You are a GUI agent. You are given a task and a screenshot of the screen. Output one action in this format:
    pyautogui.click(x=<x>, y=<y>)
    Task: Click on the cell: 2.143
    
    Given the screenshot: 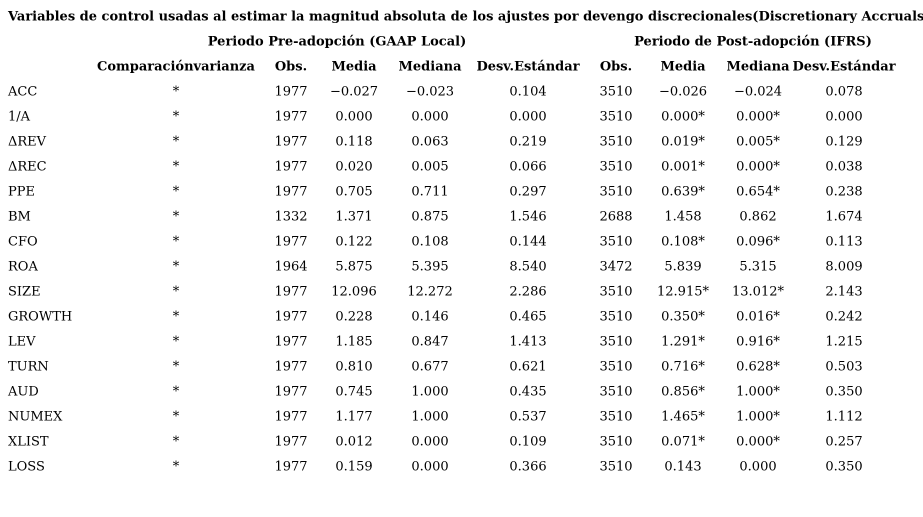 What is the action you would take?
    pyautogui.click(x=843, y=292)
    